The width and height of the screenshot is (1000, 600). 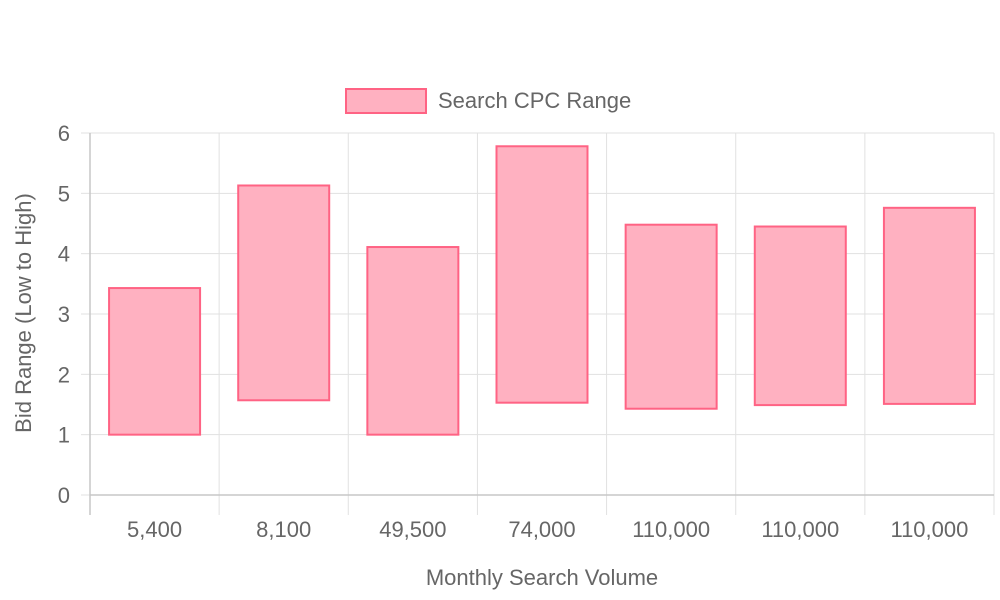 What do you see at coordinates (64, 193) in the screenshot?
I see `y-tick-label: 5` at bounding box center [64, 193].